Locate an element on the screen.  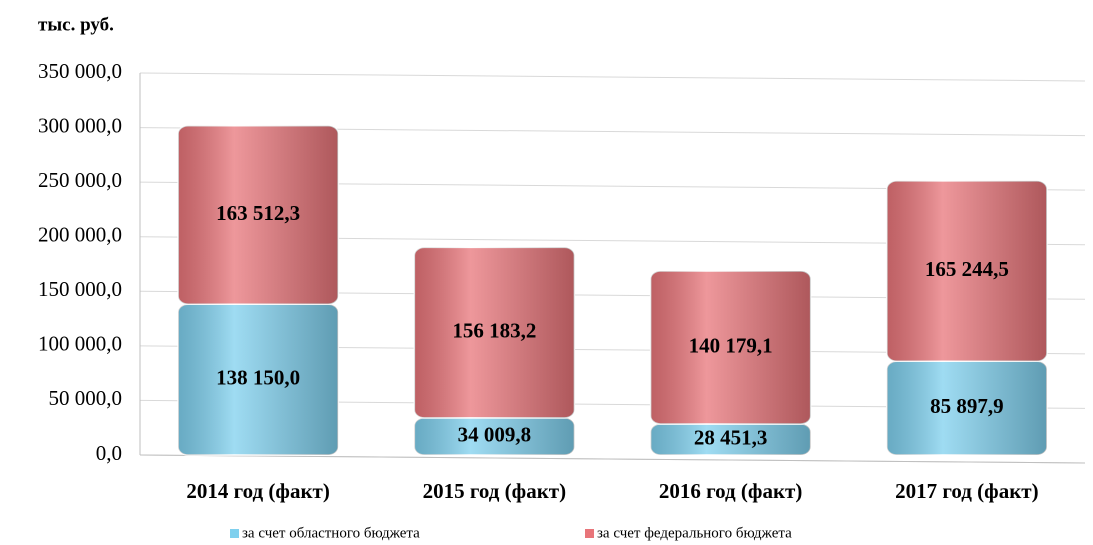
value-label: 156 183,2 is located at coordinates (494, 330).